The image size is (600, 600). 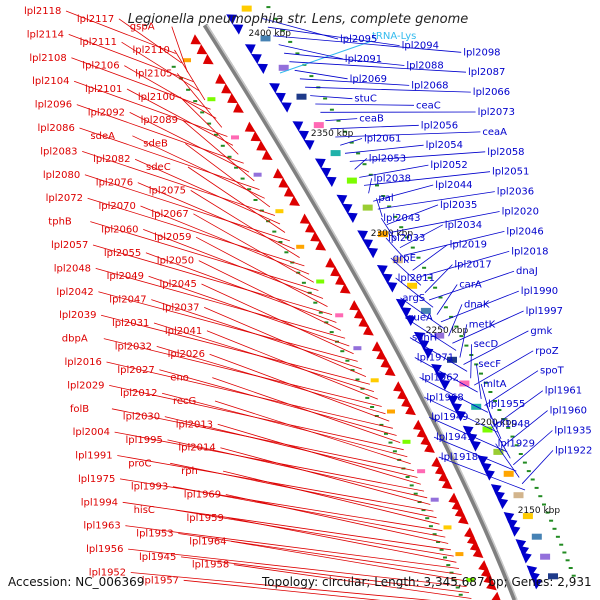 What do you see at coordinates (154, 534) in the screenshot?
I see `forward-gene-label: lpl1953` at bounding box center [154, 534].